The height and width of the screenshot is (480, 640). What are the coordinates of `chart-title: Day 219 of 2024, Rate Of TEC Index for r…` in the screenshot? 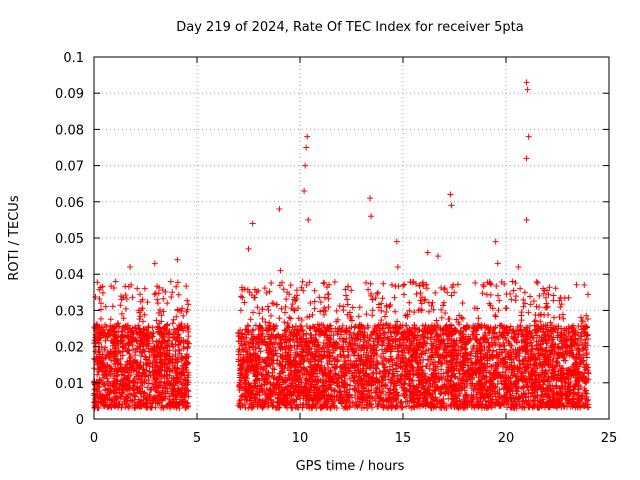 It's located at (350, 27).